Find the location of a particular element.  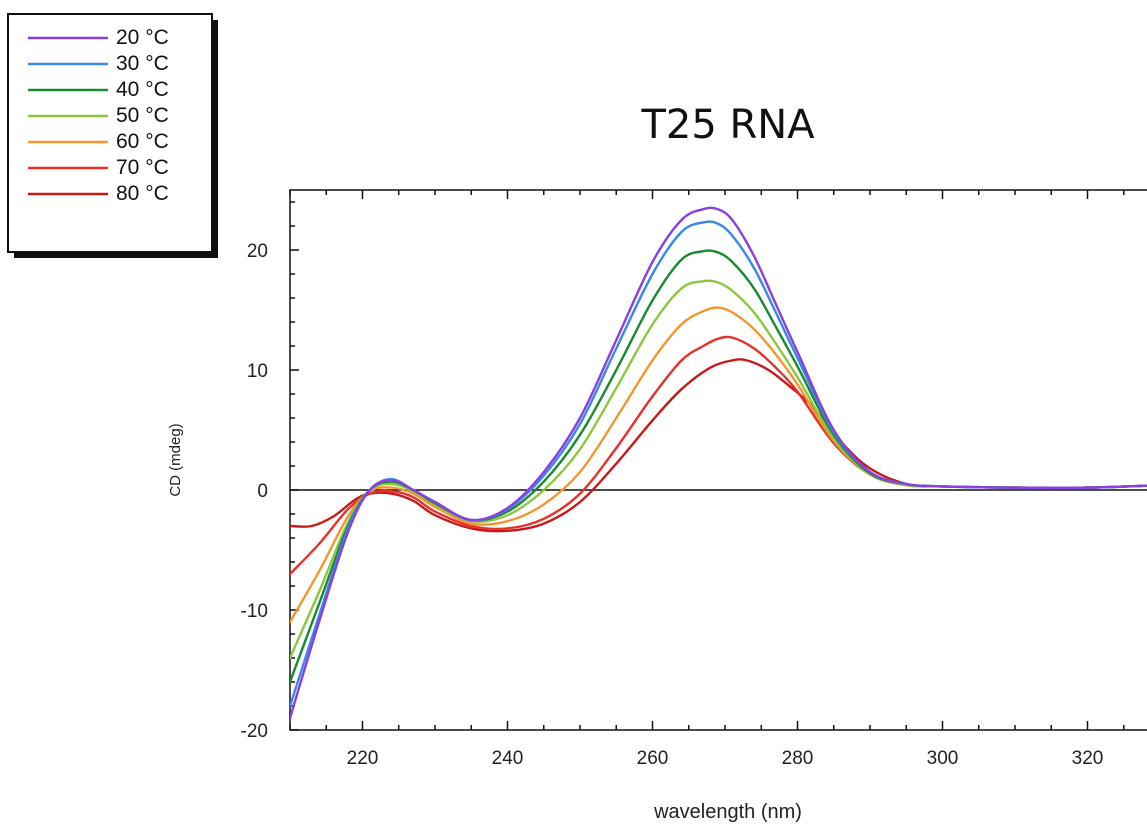

legend-label: 70 °C is located at coordinates (142, 167).